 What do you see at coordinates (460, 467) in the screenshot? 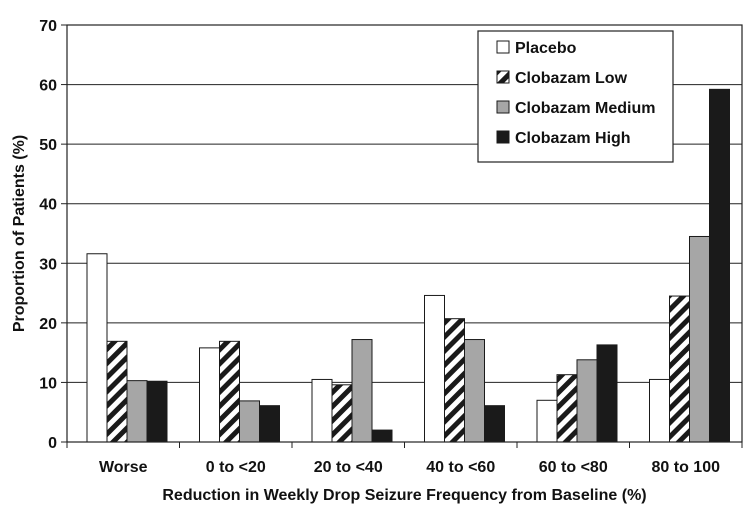
I see `x-tick-label: 40 to <60` at bounding box center [460, 467].